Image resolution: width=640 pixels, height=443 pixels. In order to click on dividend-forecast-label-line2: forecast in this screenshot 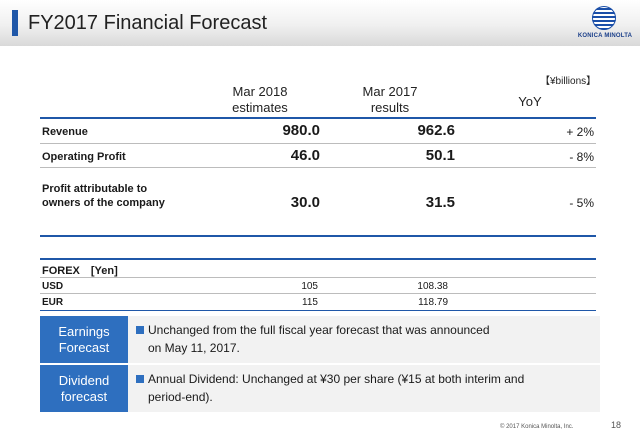, I will do `click(84, 396)`.